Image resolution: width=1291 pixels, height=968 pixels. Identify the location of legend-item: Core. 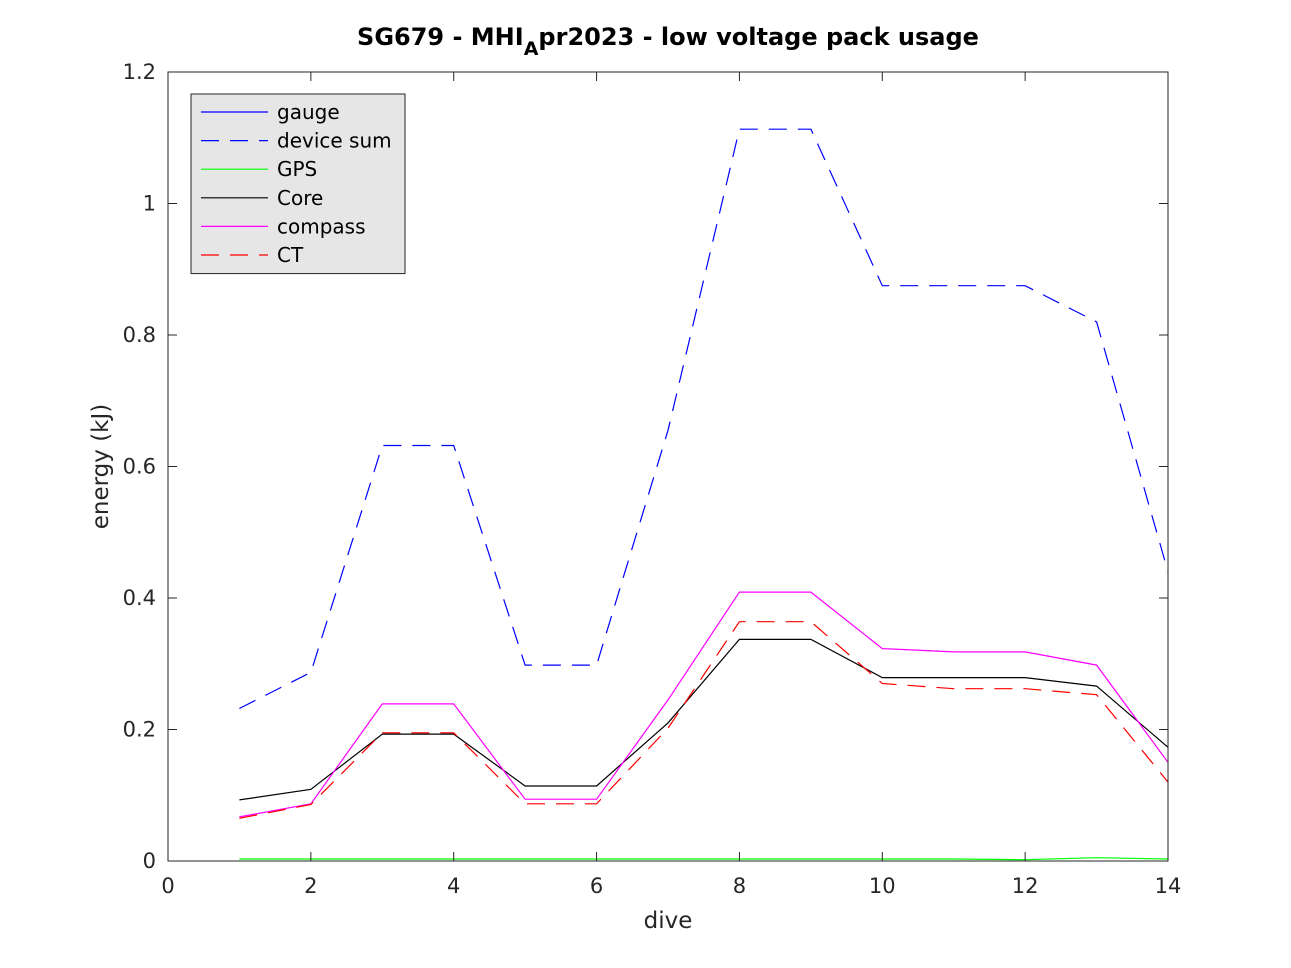
(262, 198).